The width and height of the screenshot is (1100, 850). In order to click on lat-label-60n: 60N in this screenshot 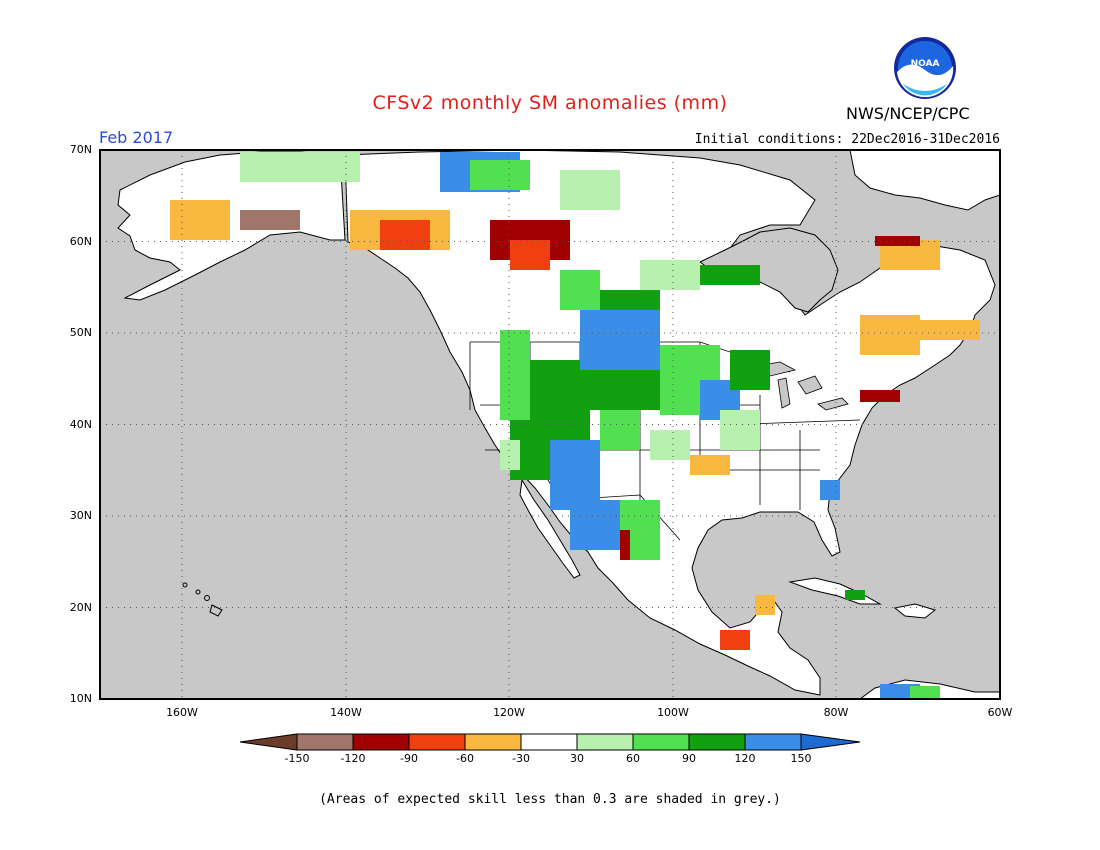, I will do `click(80, 241)`.